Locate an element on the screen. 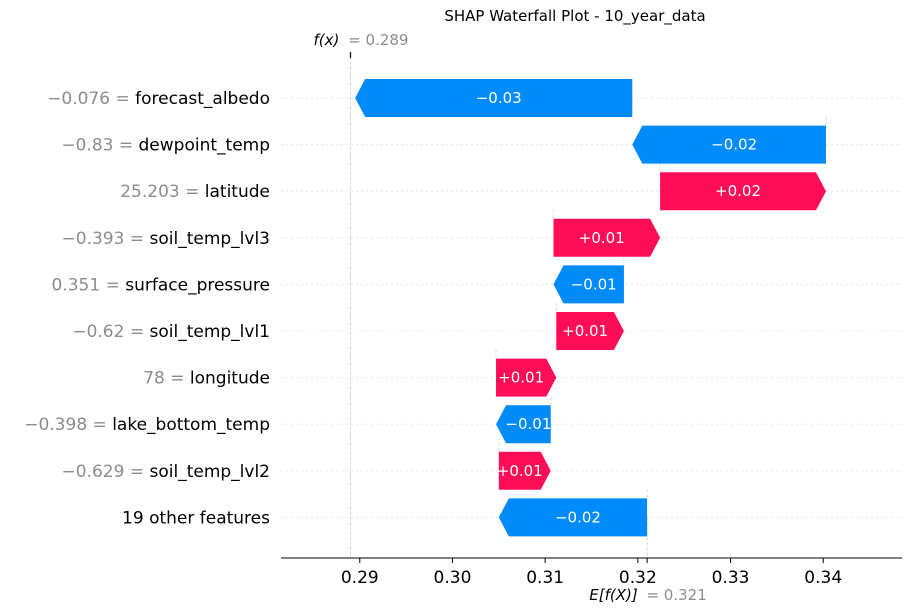 Image resolution: width=910 pixels, height=613 pixels. feature-label: −0.83 = dewpoint_temp is located at coordinates (165, 146).